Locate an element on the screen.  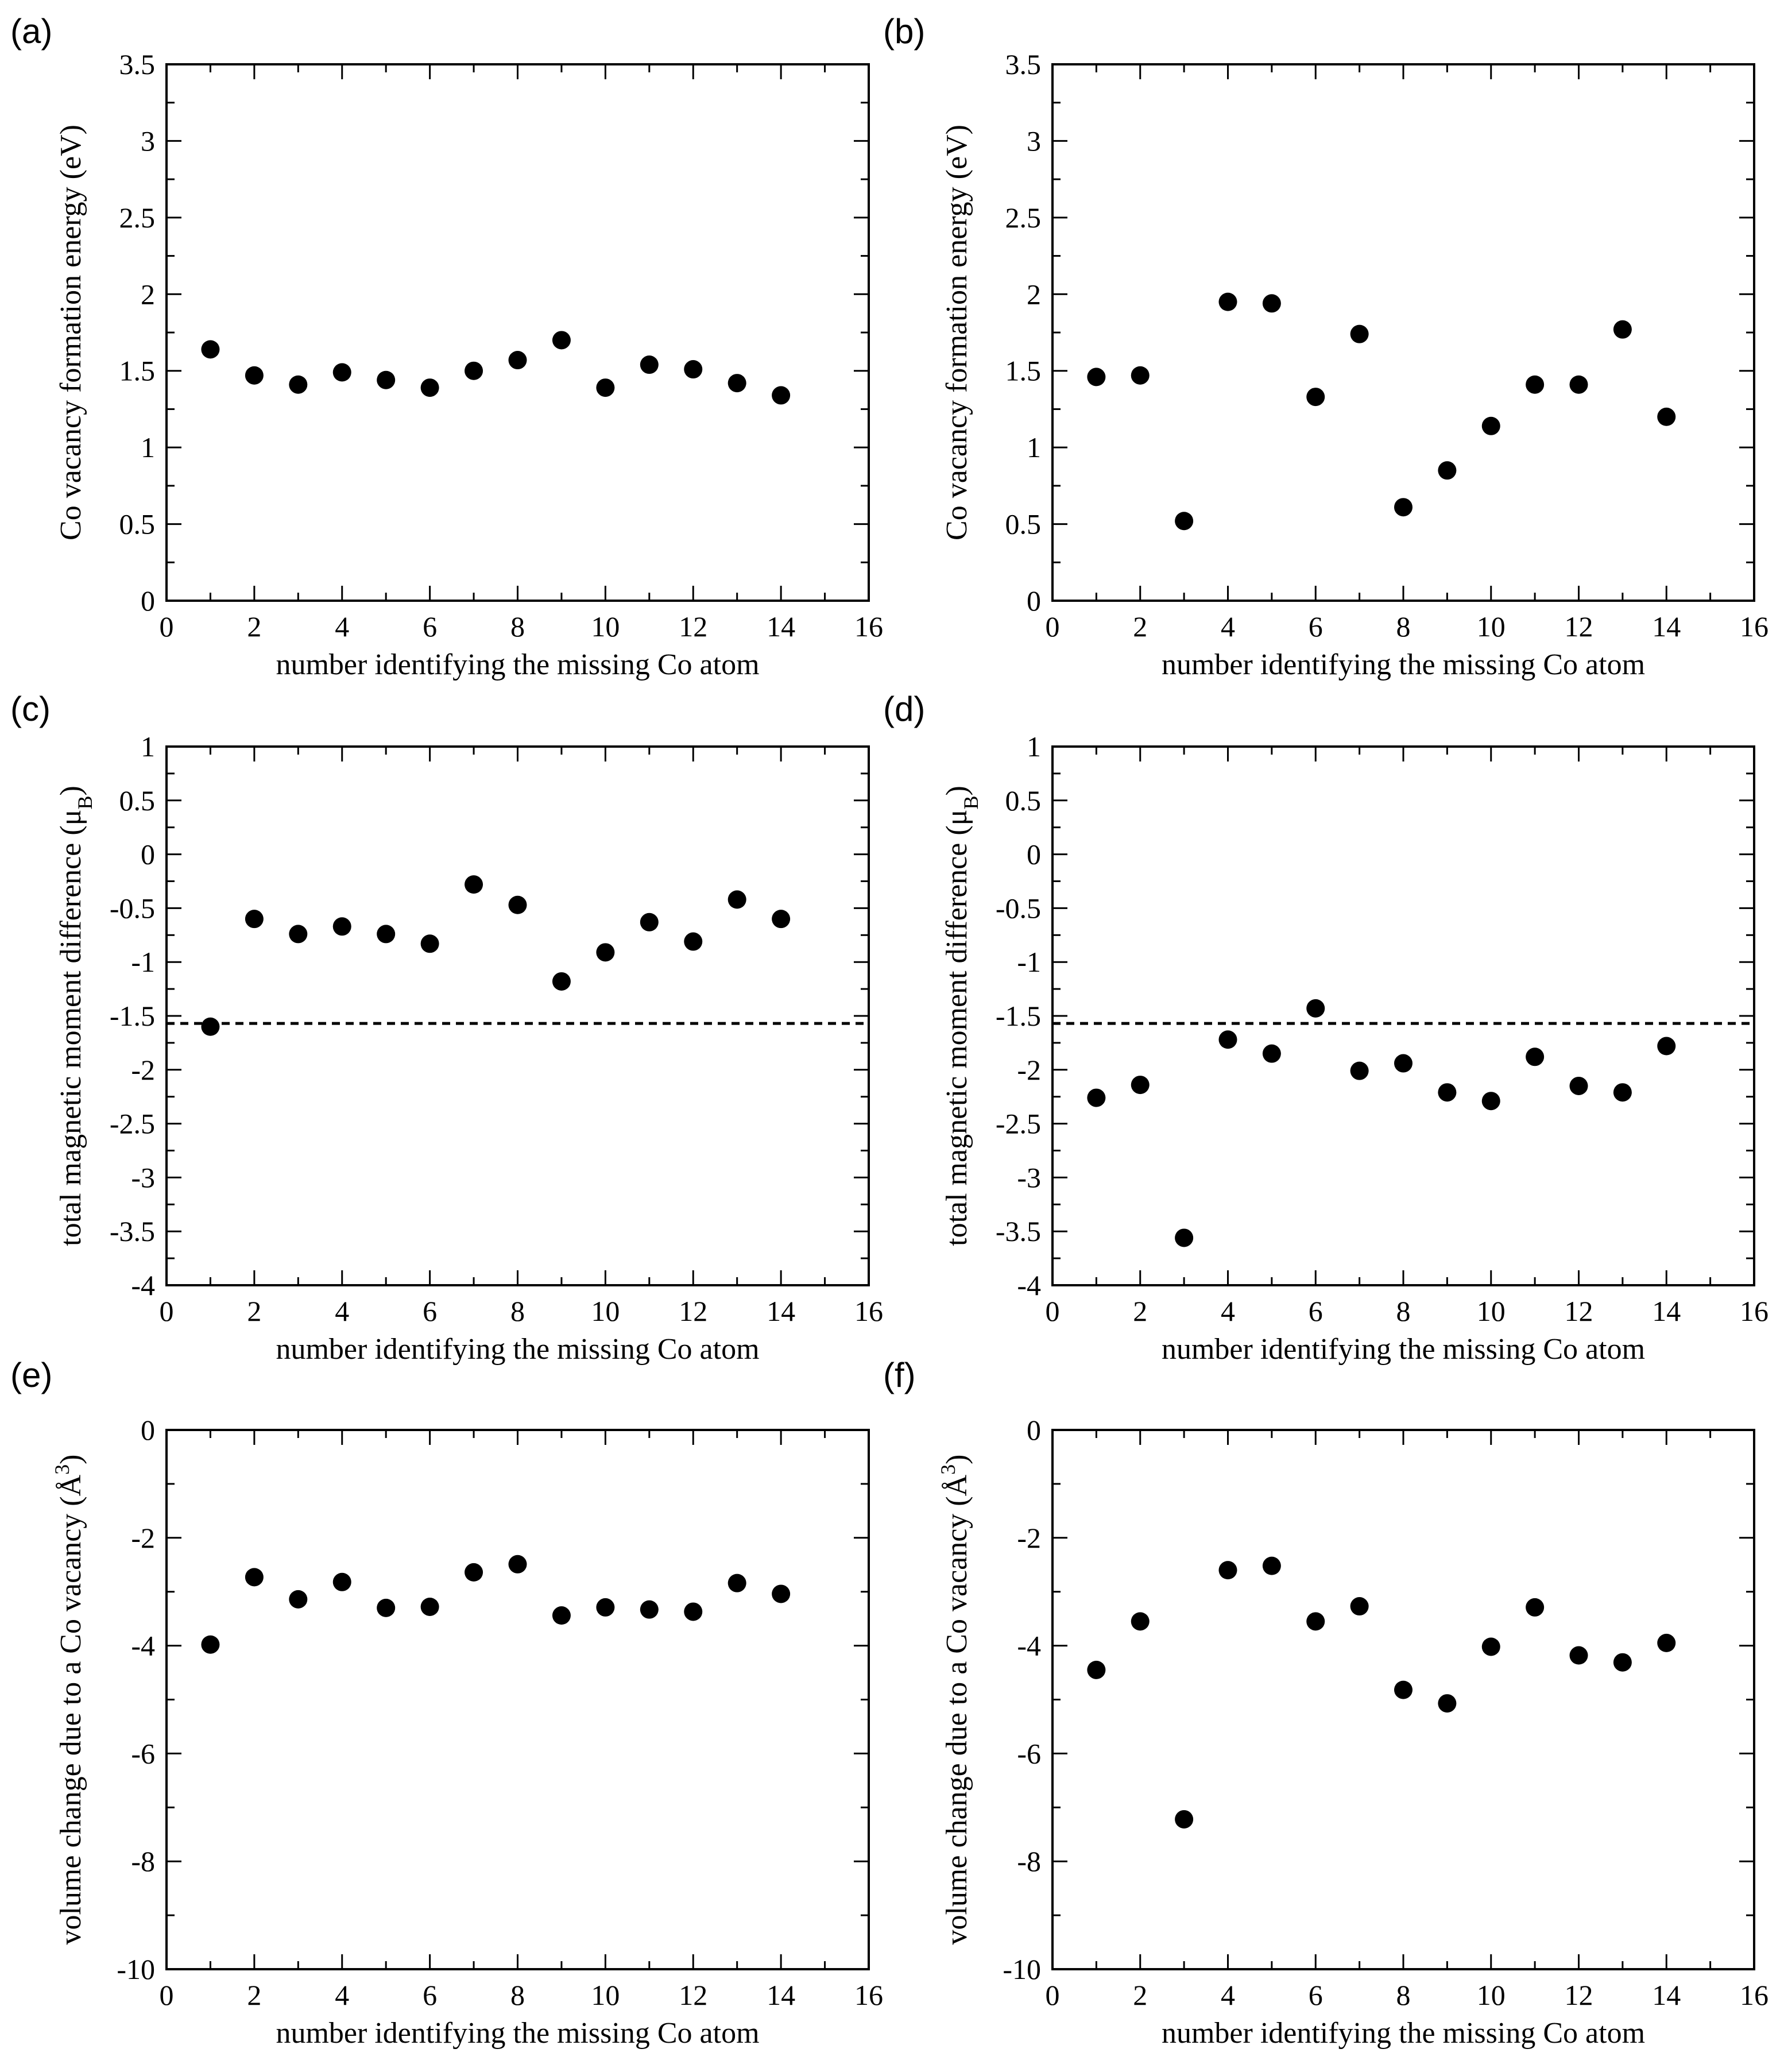
y-tick-label: 2.5 is located at coordinates (1023, 218).